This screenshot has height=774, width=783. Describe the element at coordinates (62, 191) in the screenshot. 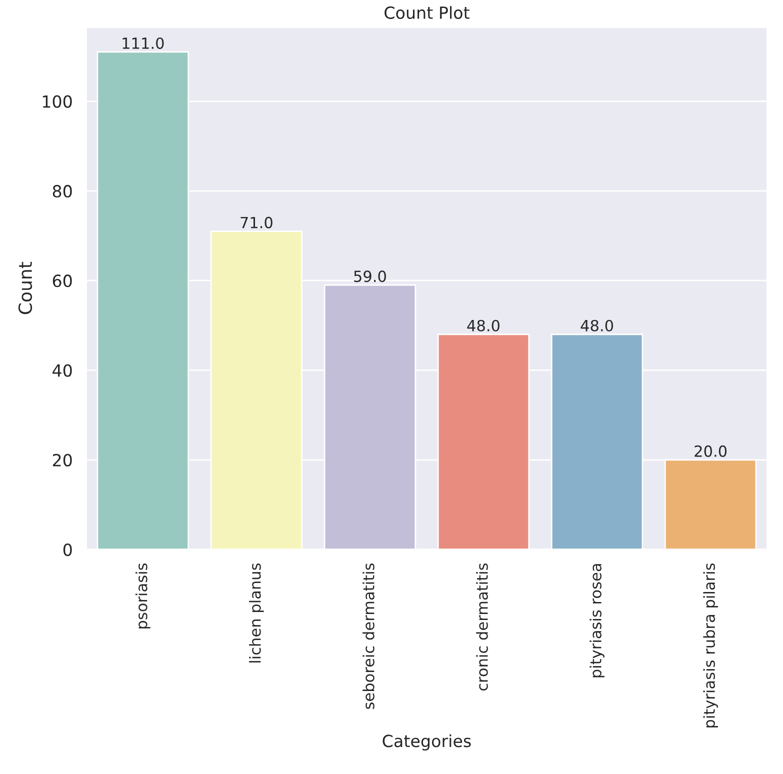

I see `y-tick-label: 80` at that location.